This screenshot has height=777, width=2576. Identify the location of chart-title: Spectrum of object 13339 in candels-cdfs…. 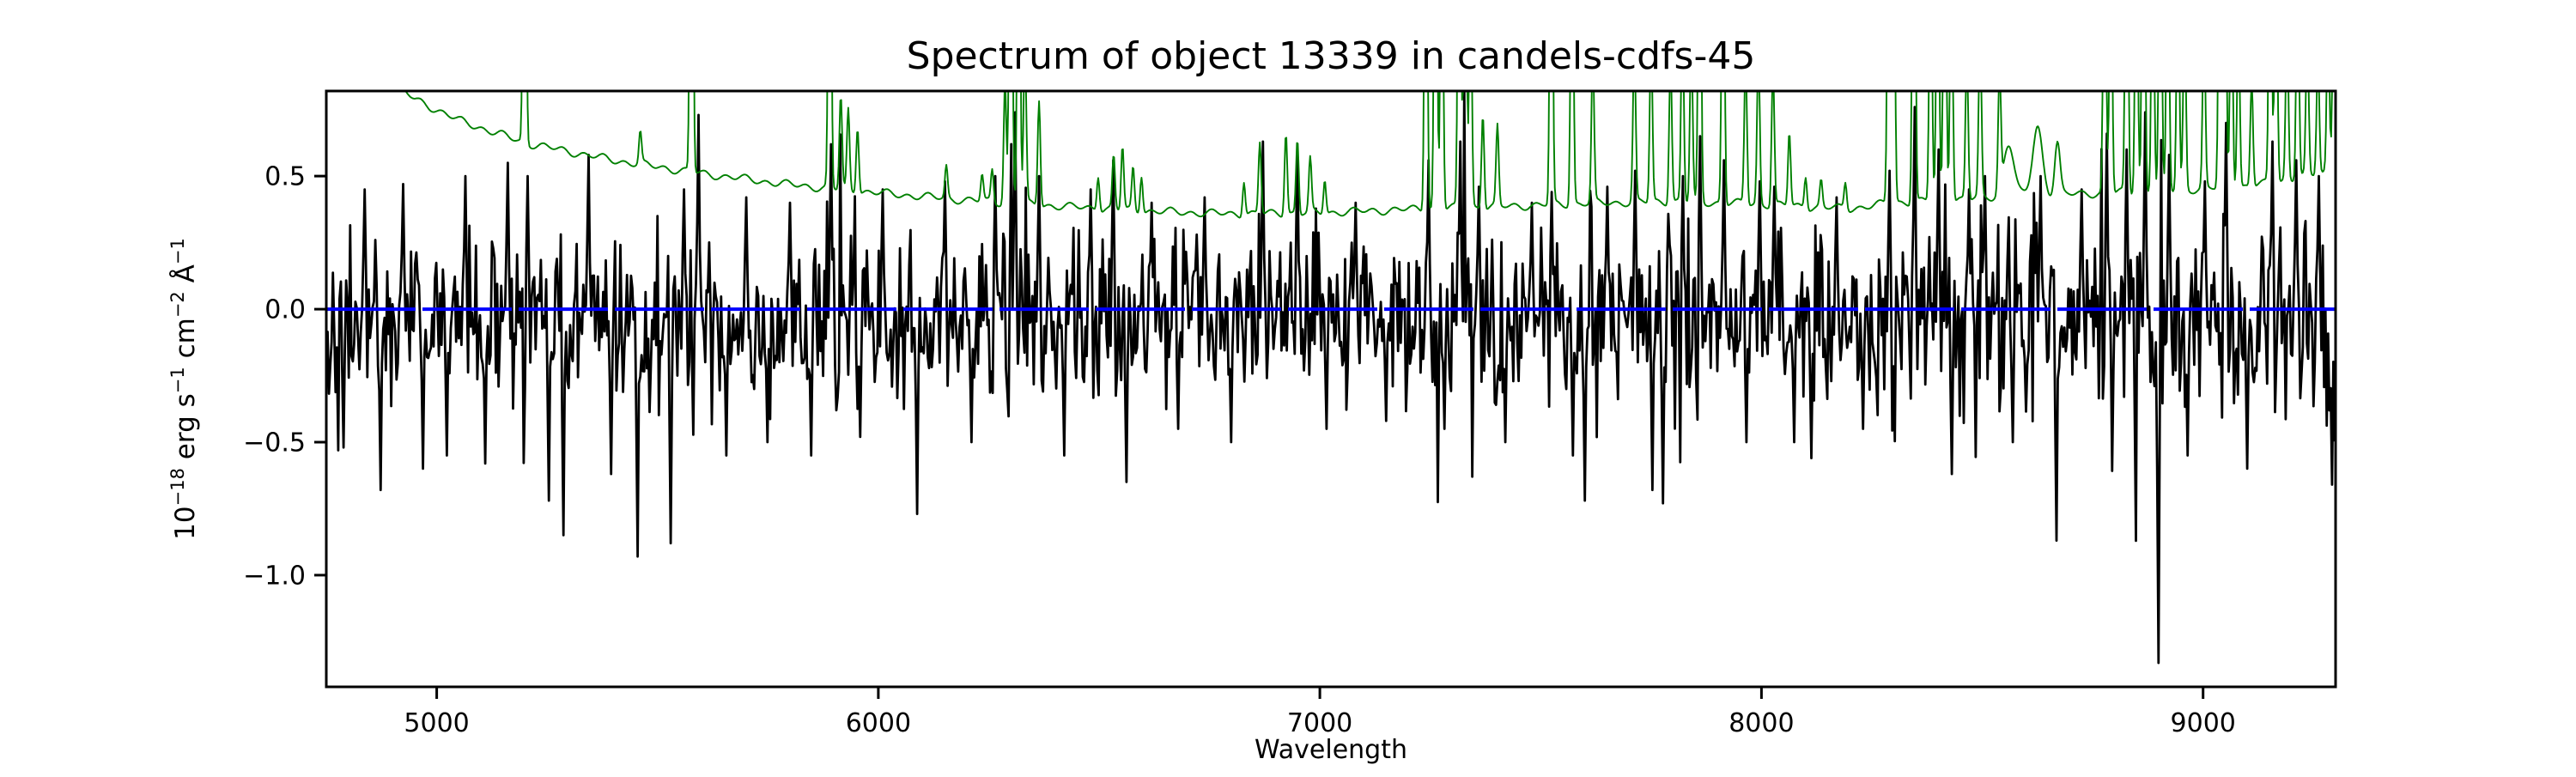
(1331, 56).